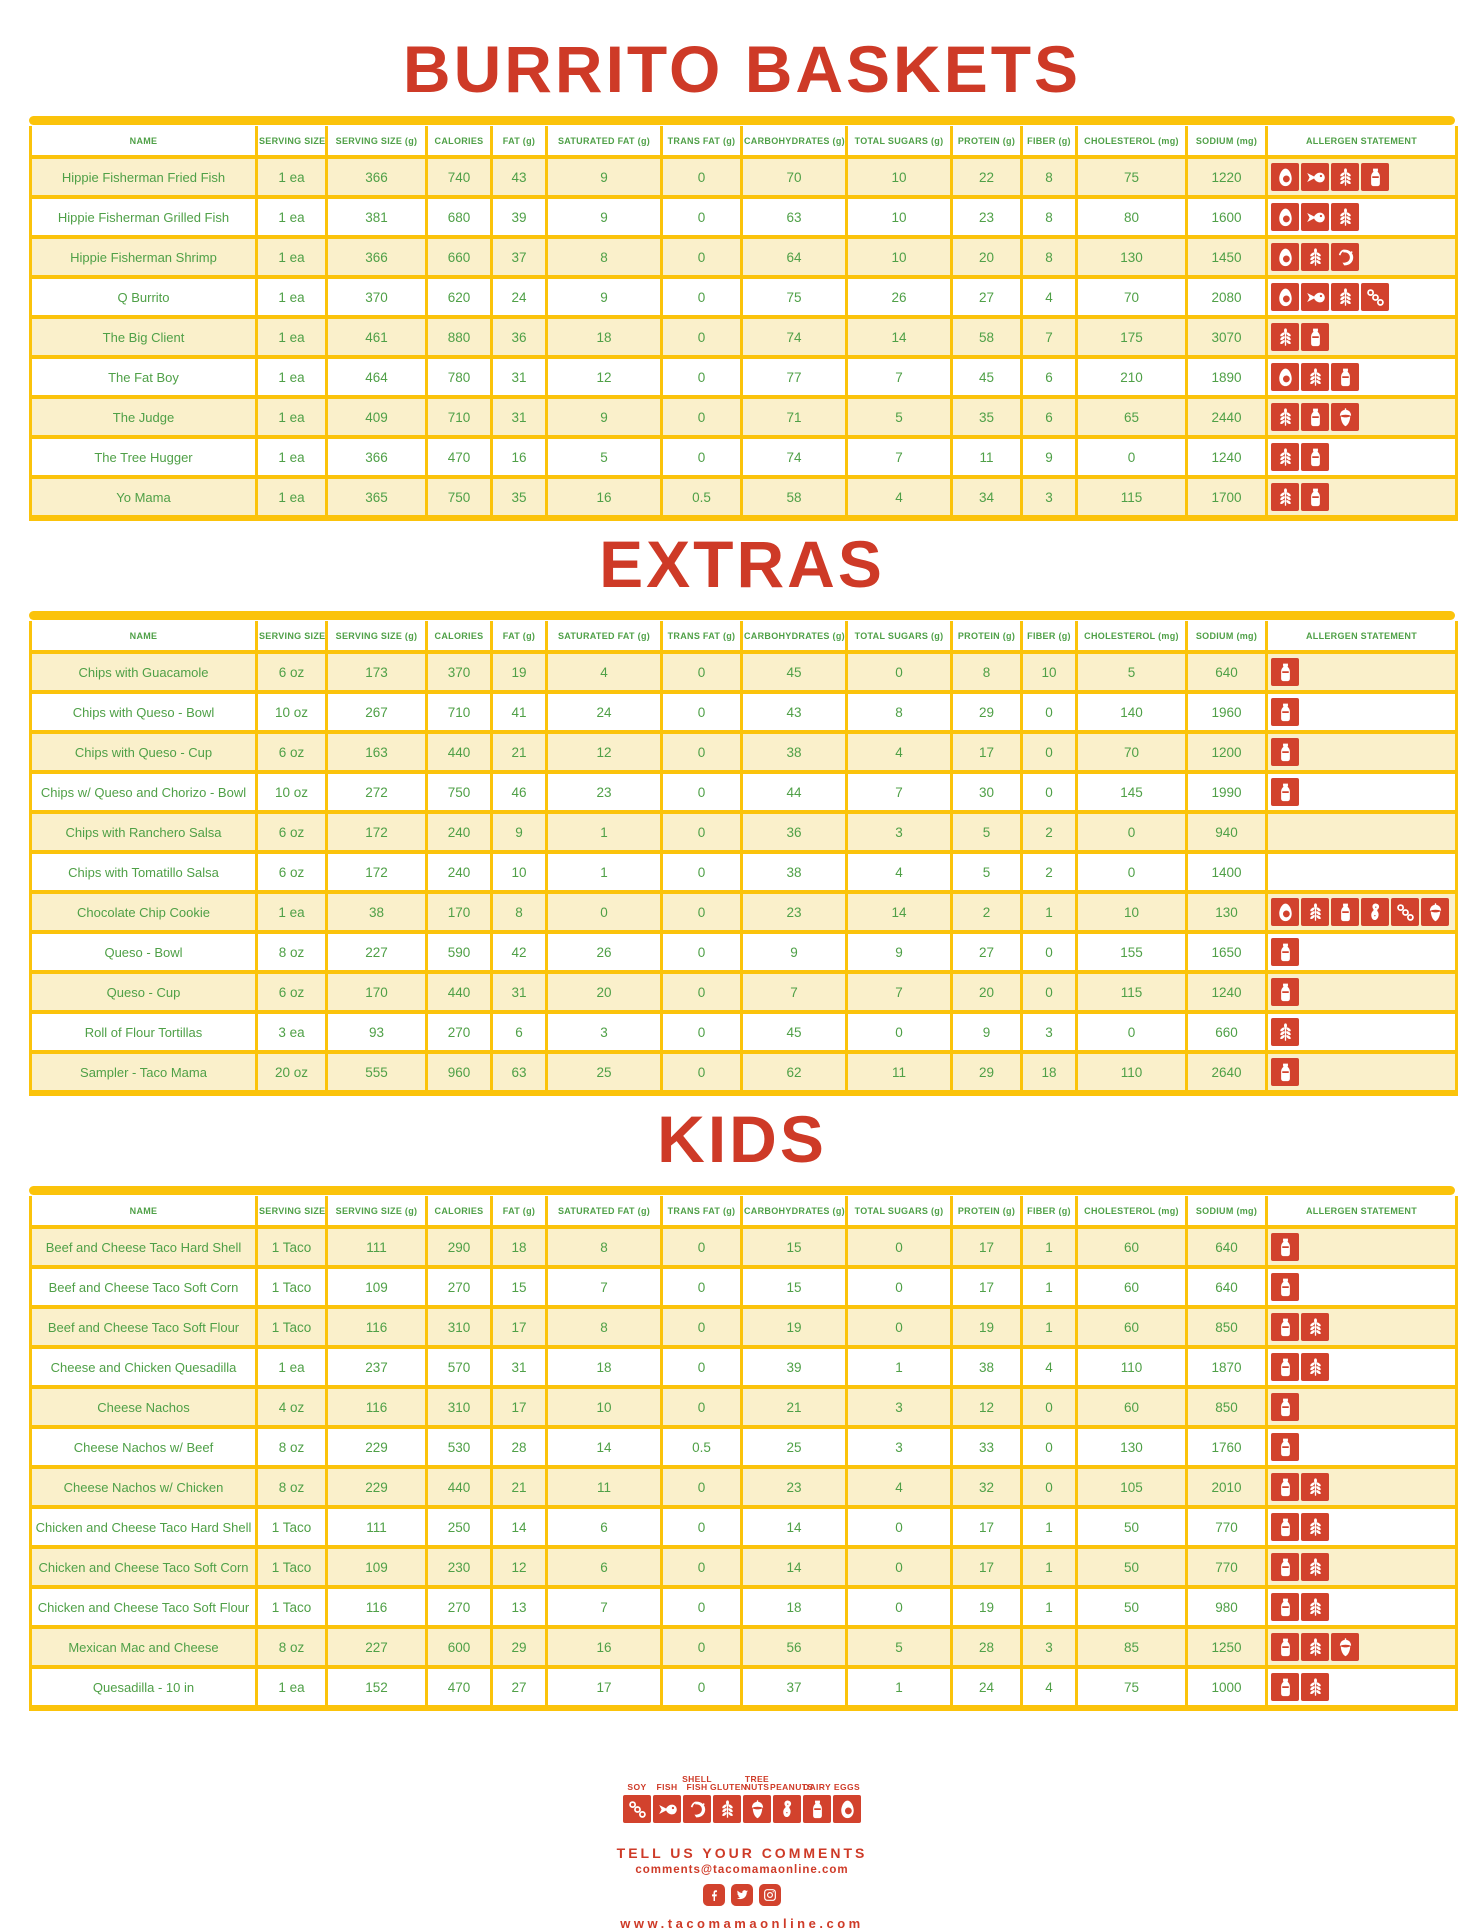  Describe the element at coordinates (459, 992) in the screenshot. I see `value-cell: 440` at that location.